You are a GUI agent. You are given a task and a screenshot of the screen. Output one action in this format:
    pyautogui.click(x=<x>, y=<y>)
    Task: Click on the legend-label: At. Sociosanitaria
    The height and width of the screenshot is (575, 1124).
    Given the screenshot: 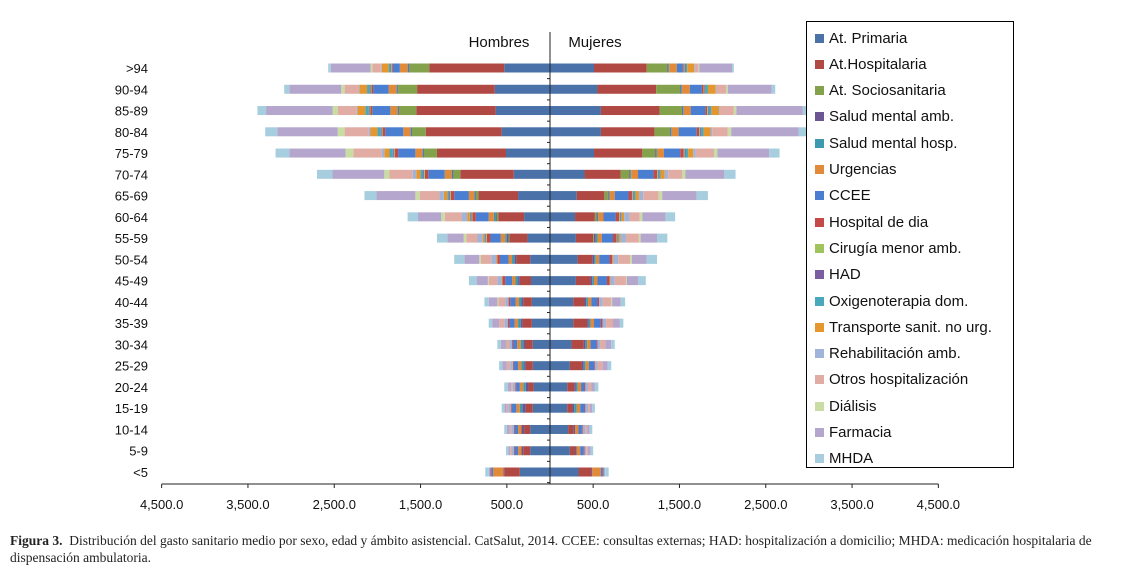 What is the action you would take?
    pyautogui.click(x=887, y=91)
    